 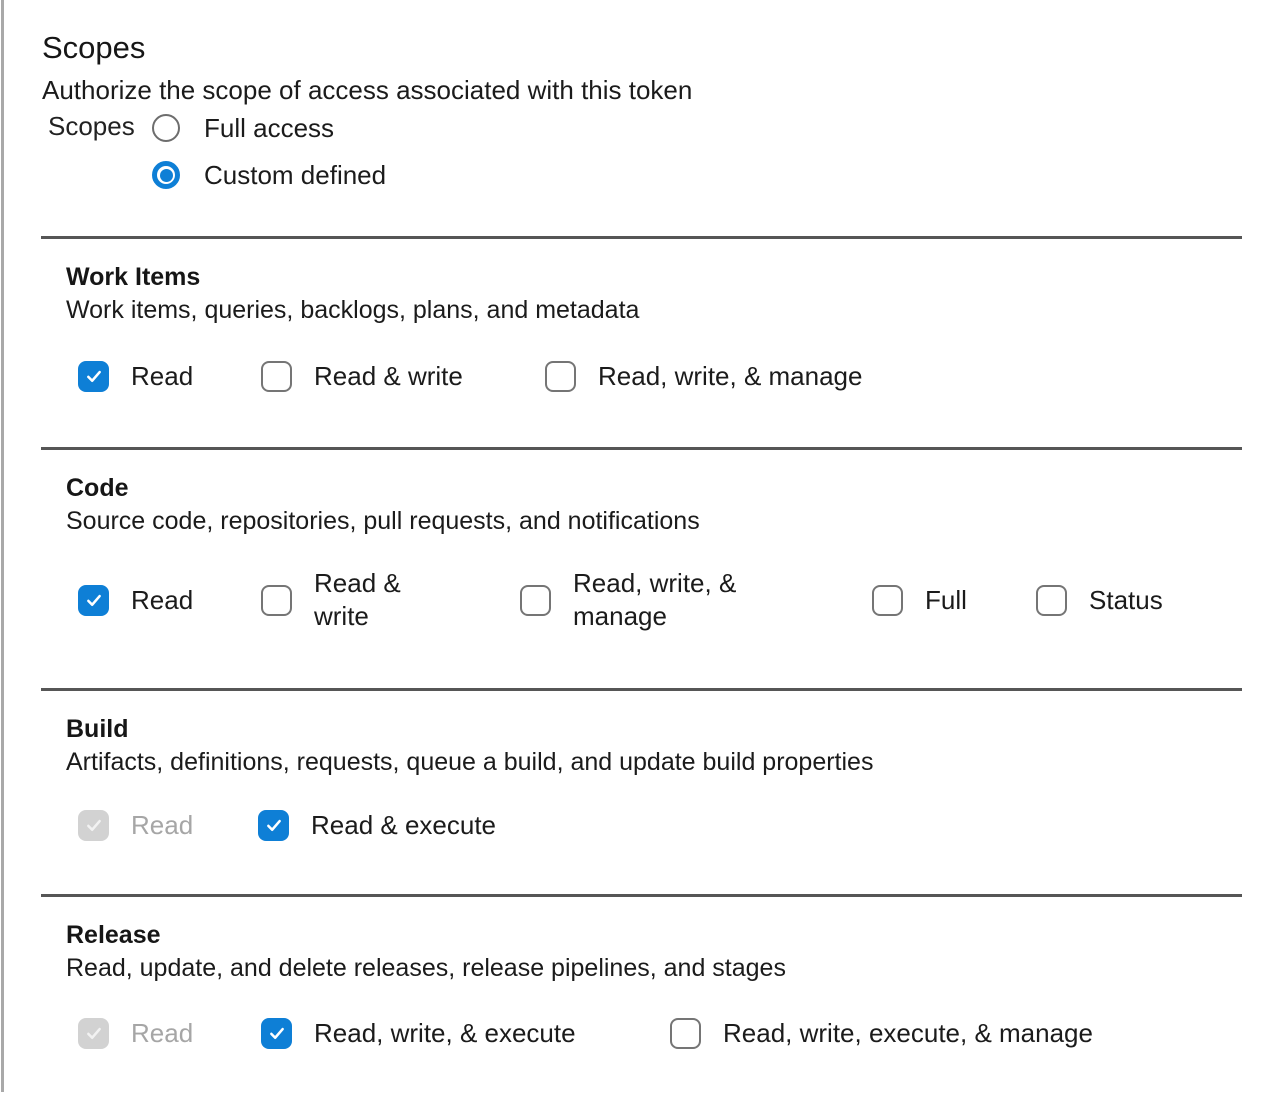 What do you see at coordinates (908, 1032) in the screenshot?
I see `checkbox-label: Read, write, execute, & manage` at bounding box center [908, 1032].